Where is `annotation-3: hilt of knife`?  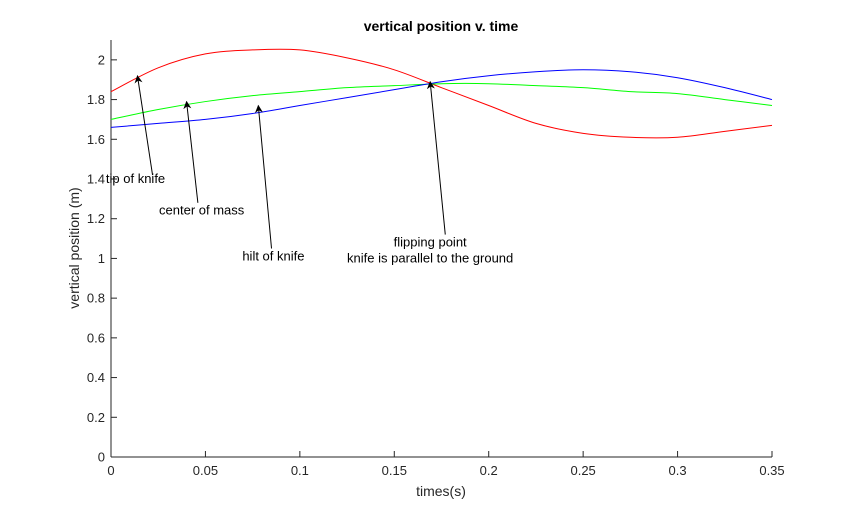
annotation-3: hilt of knife is located at coordinates (273, 183).